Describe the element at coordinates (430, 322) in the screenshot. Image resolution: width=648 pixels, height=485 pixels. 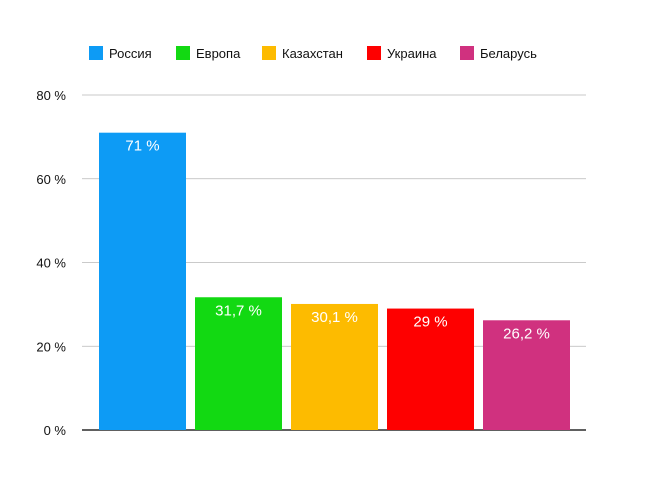
I see `bar-value-label: 29 %` at that location.